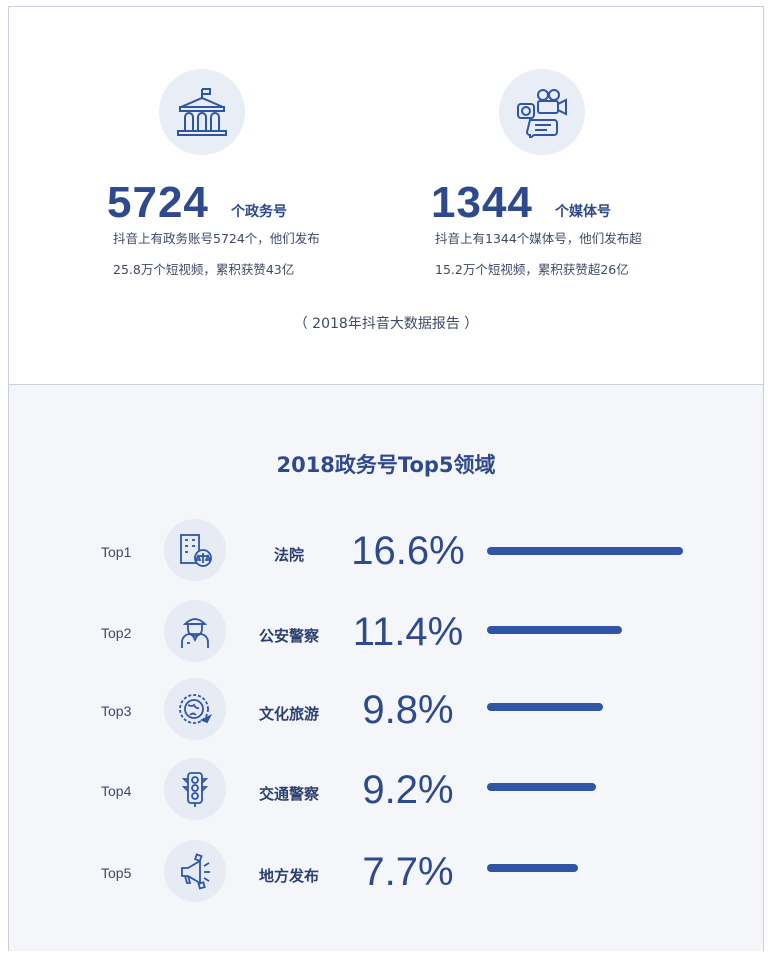 The height and width of the screenshot is (959, 772). Describe the element at coordinates (195, 871) in the screenshot. I see `megaphone-icon` at that location.